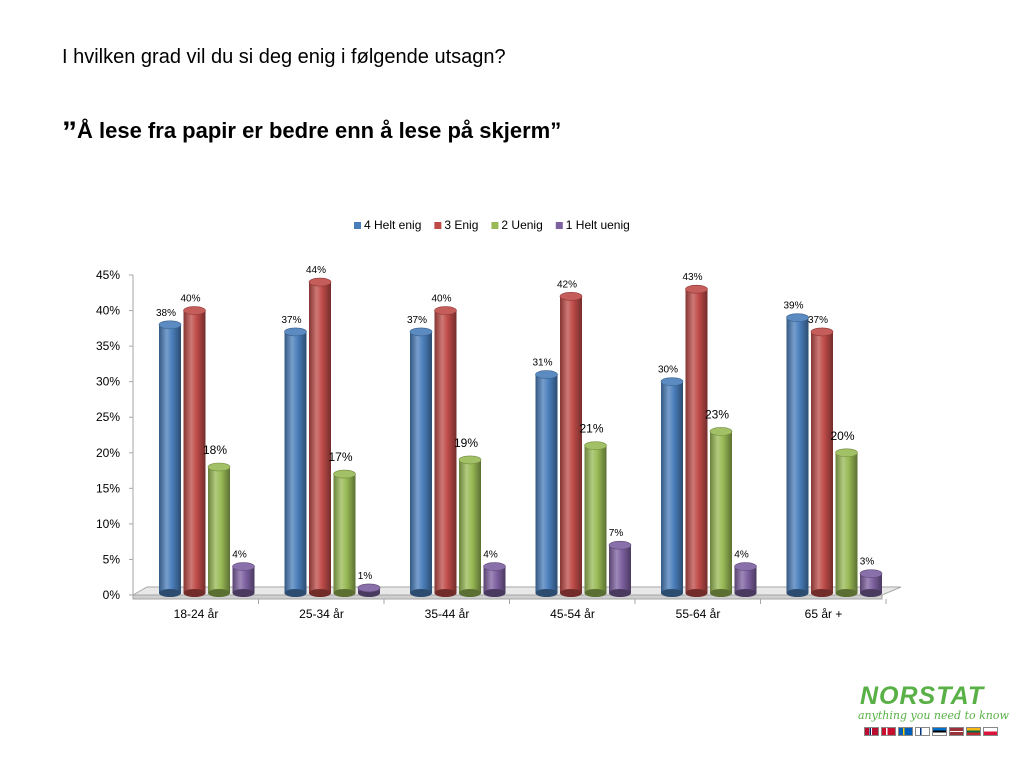 The width and height of the screenshot is (1024, 768). I want to click on flags-strip, so click(931, 731).